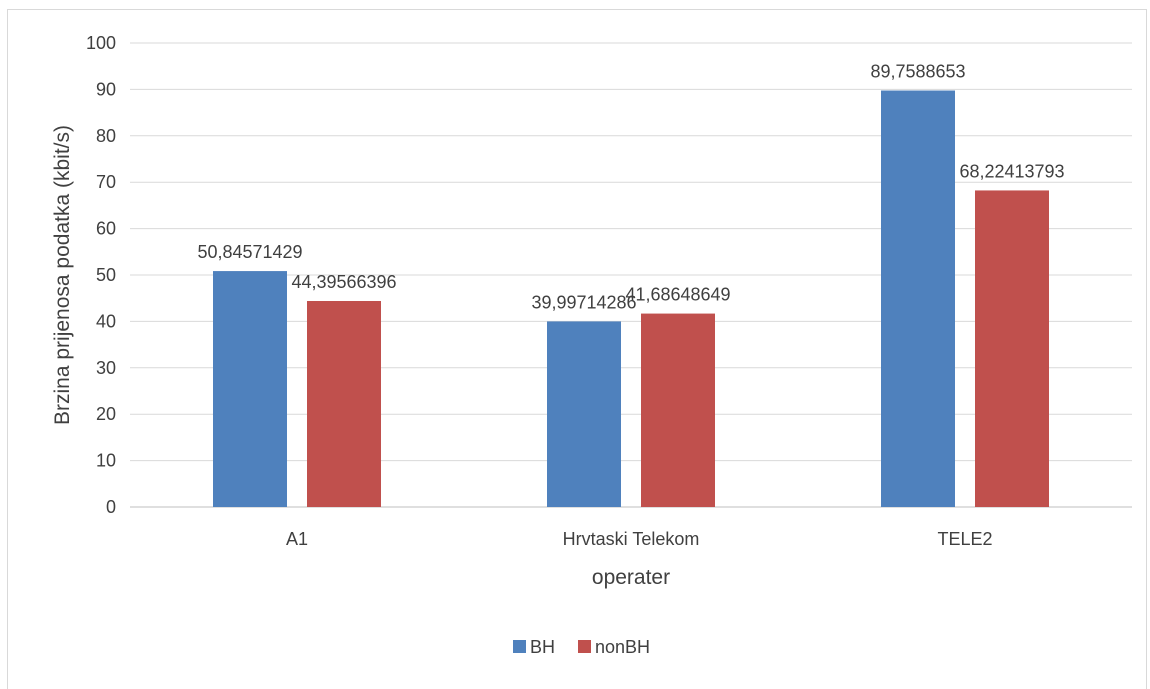 This screenshot has width=1150, height=689. I want to click on data-label: 44,39566396, so click(343, 282).